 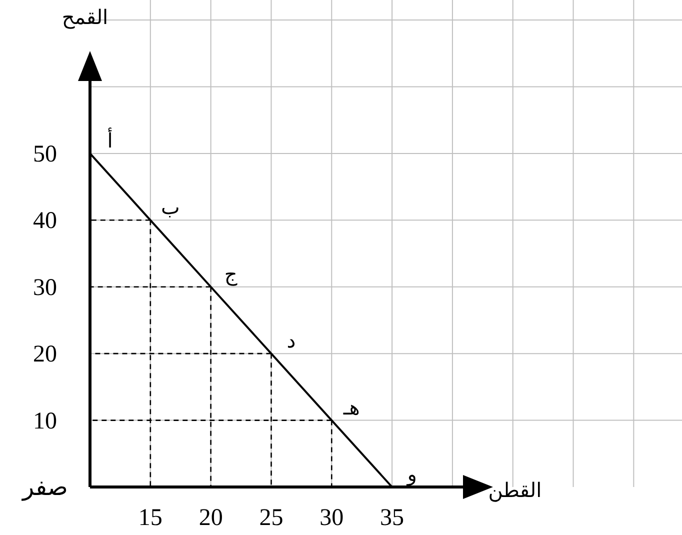 What do you see at coordinates (411, 474) in the screenshot?
I see `annotation: و` at bounding box center [411, 474].